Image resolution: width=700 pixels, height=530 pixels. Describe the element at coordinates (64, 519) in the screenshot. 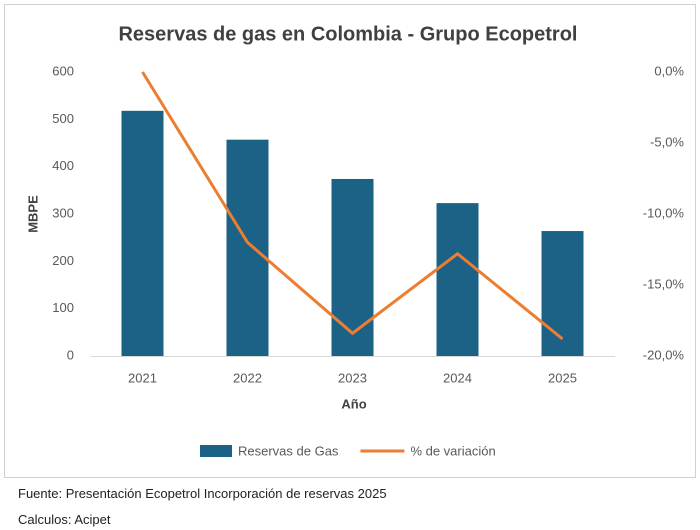

I see `note-text: Calculos: Acipet` at that location.